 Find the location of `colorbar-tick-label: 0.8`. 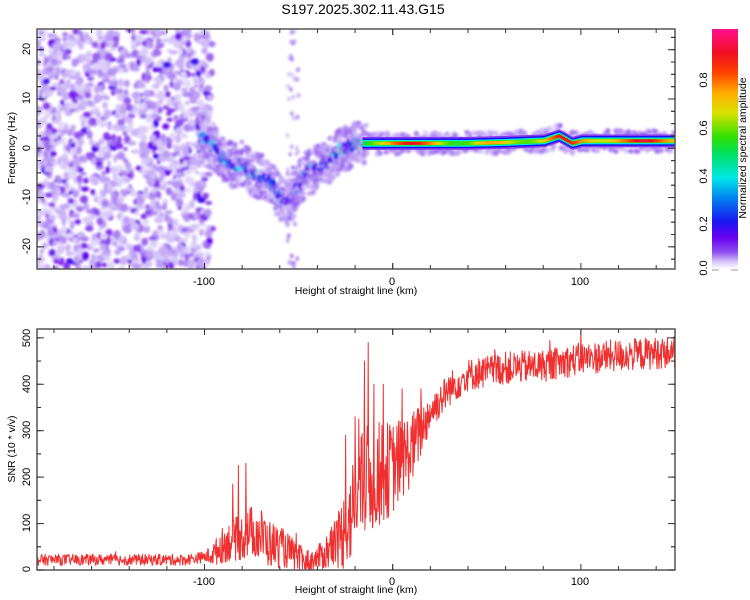

colorbar-tick-label: 0.8 is located at coordinates (704, 79).